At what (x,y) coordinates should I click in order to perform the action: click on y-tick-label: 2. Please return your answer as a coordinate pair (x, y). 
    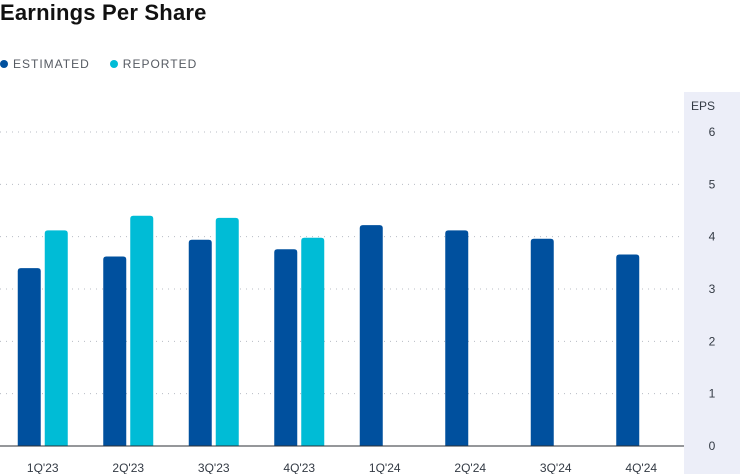
    Looking at the image, I should click on (712, 341).